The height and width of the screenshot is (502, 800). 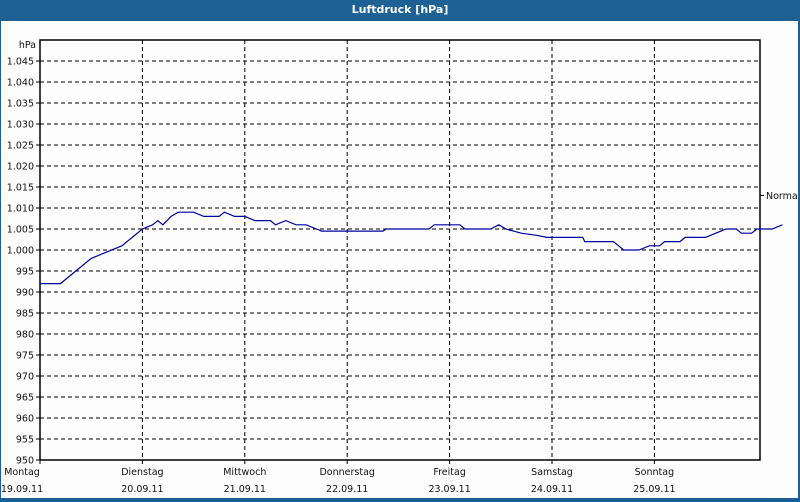 What do you see at coordinates (142, 489) in the screenshot?
I see `x-date-label: 20.09.11` at bounding box center [142, 489].